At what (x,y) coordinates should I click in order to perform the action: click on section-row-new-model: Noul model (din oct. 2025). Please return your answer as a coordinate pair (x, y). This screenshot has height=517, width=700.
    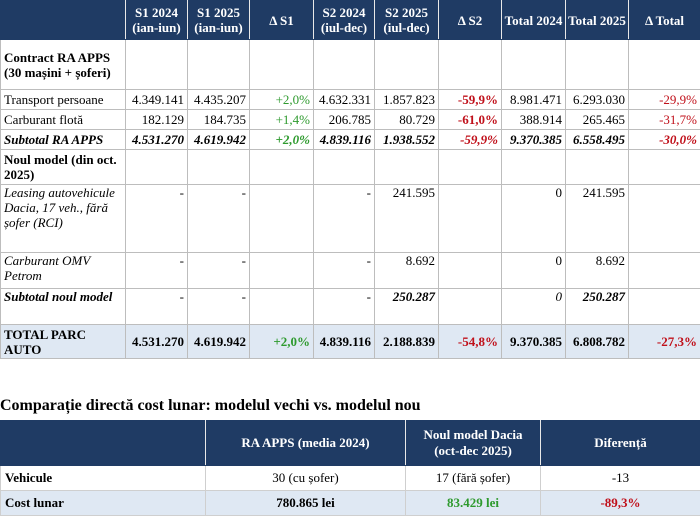
    Looking at the image, I should click on (350, 167).